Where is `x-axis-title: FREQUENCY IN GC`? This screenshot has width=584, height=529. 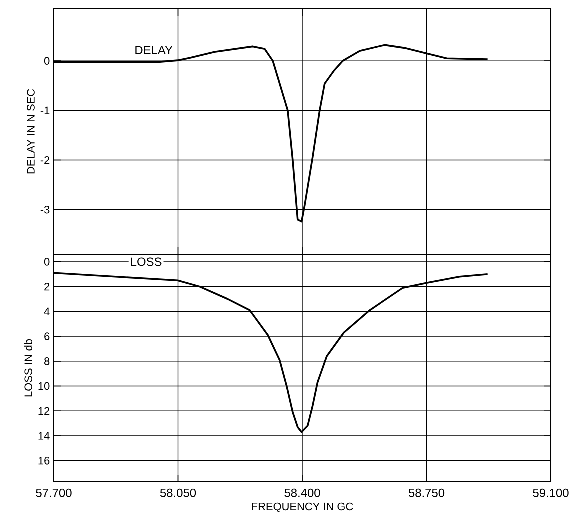
x-axis-title: FREQUENCY IN GC is located at coordinates (303, 507).